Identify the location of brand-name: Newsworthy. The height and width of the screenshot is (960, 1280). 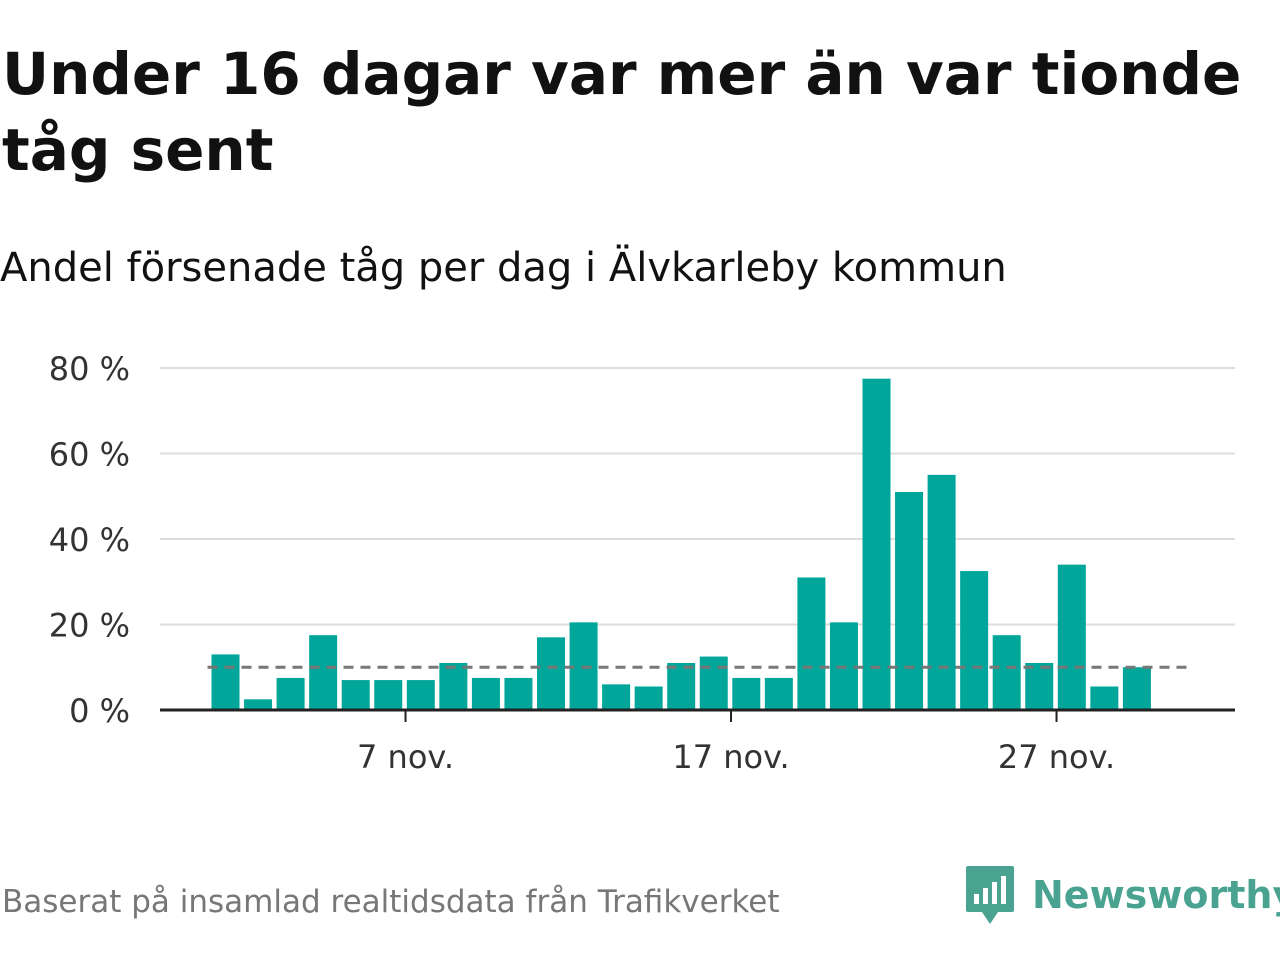
(1156, 895).